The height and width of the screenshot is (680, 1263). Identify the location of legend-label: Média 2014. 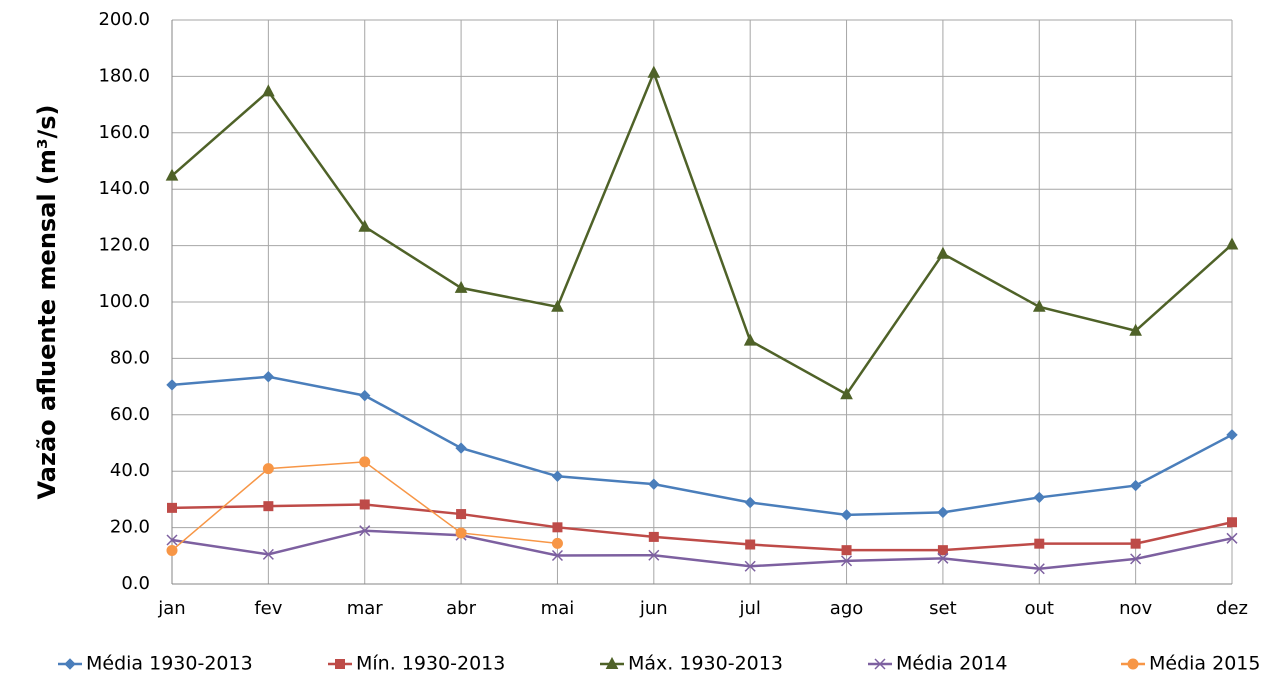
(951, 664).